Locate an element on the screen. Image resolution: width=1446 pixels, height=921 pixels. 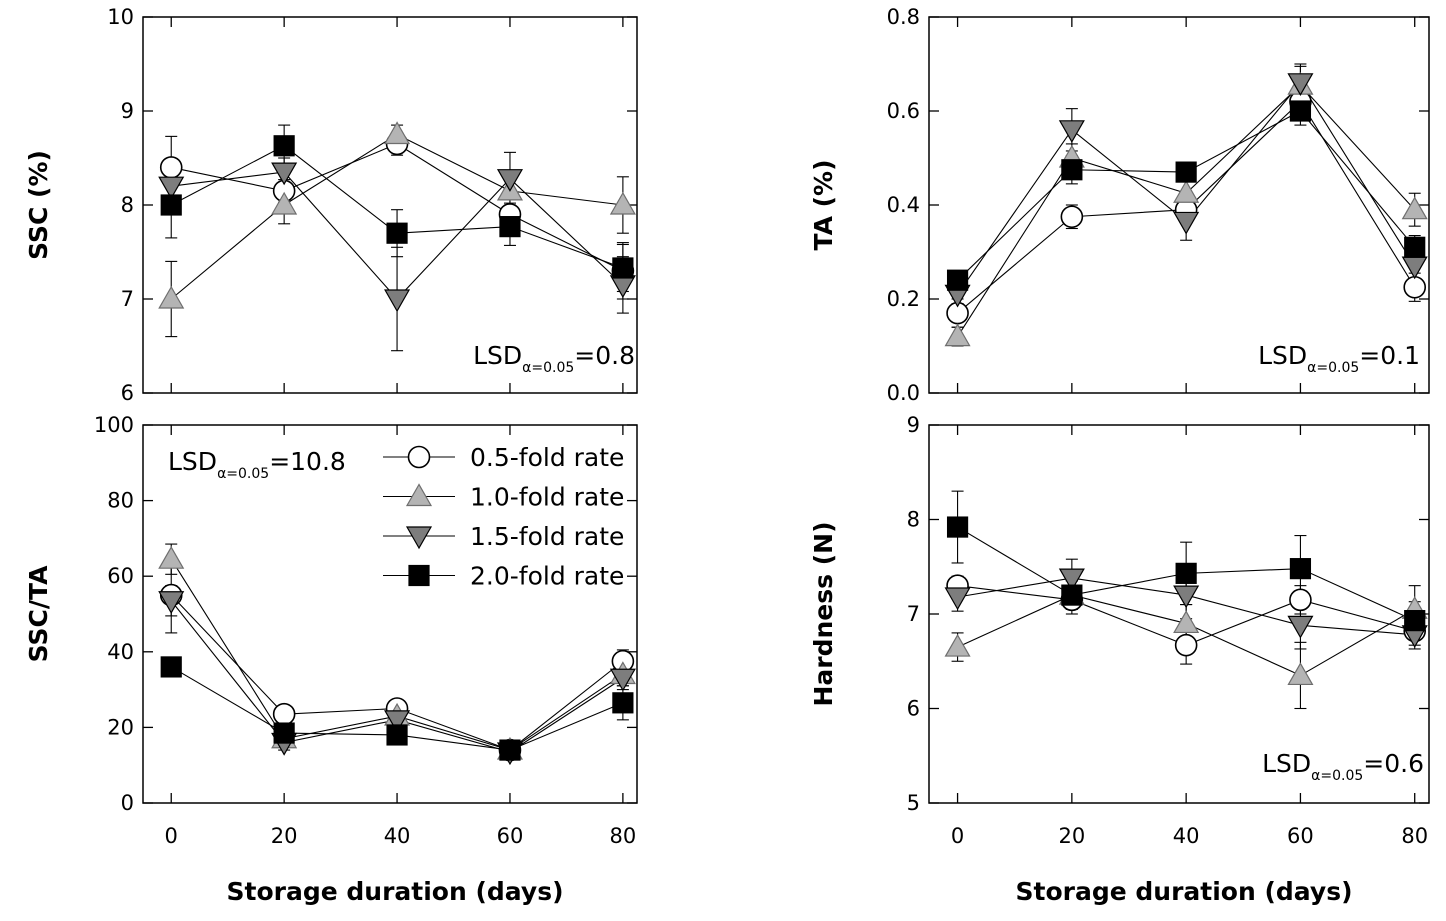
y-tick-label: 5 is located at coordinates (913, 803).